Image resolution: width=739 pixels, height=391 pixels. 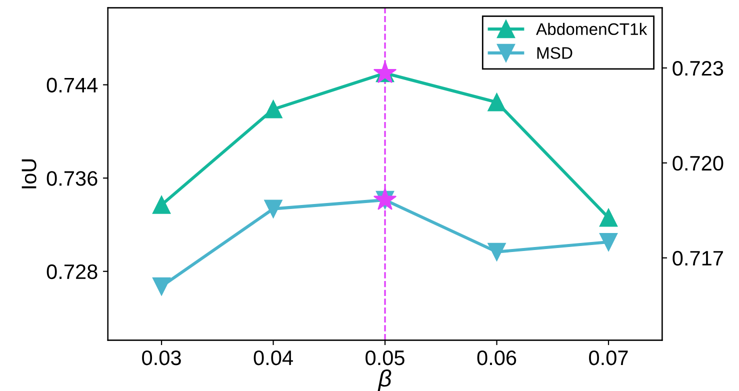 What do you see at coordinates (698, 163) in the screenshot?
I see `y2-tick-label: 0.720` at bounding box center [698, 163].